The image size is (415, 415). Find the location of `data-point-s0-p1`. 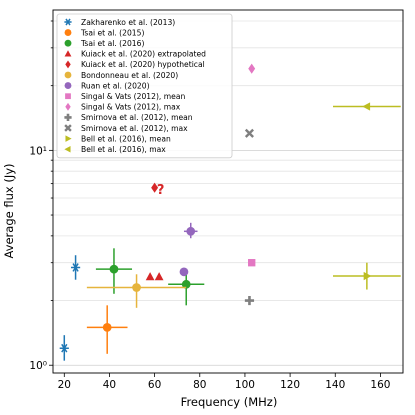

data-point-s0-p1 is located at coordinates (75, 267).